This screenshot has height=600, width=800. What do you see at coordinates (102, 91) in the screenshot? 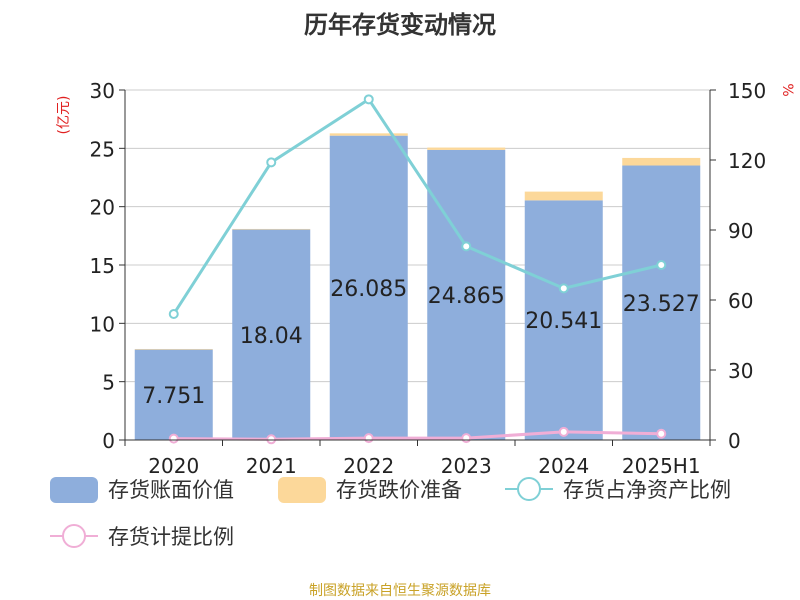
I see `y-left-tick-label: 30` at bounding box center [102, 91].